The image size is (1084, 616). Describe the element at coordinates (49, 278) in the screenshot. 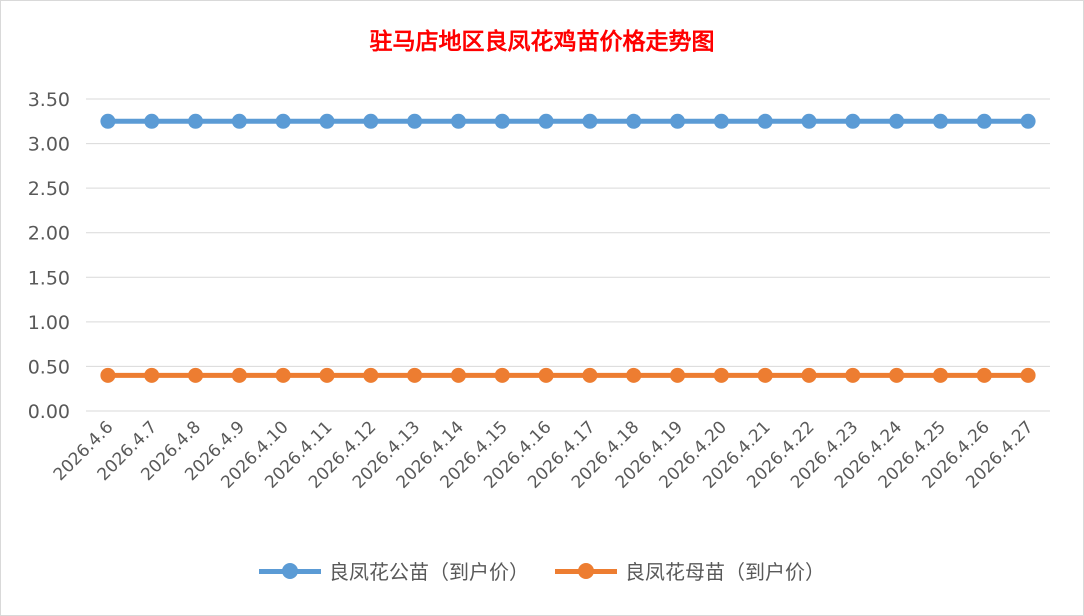

I see `y-tick-label: 1.50` at that location.